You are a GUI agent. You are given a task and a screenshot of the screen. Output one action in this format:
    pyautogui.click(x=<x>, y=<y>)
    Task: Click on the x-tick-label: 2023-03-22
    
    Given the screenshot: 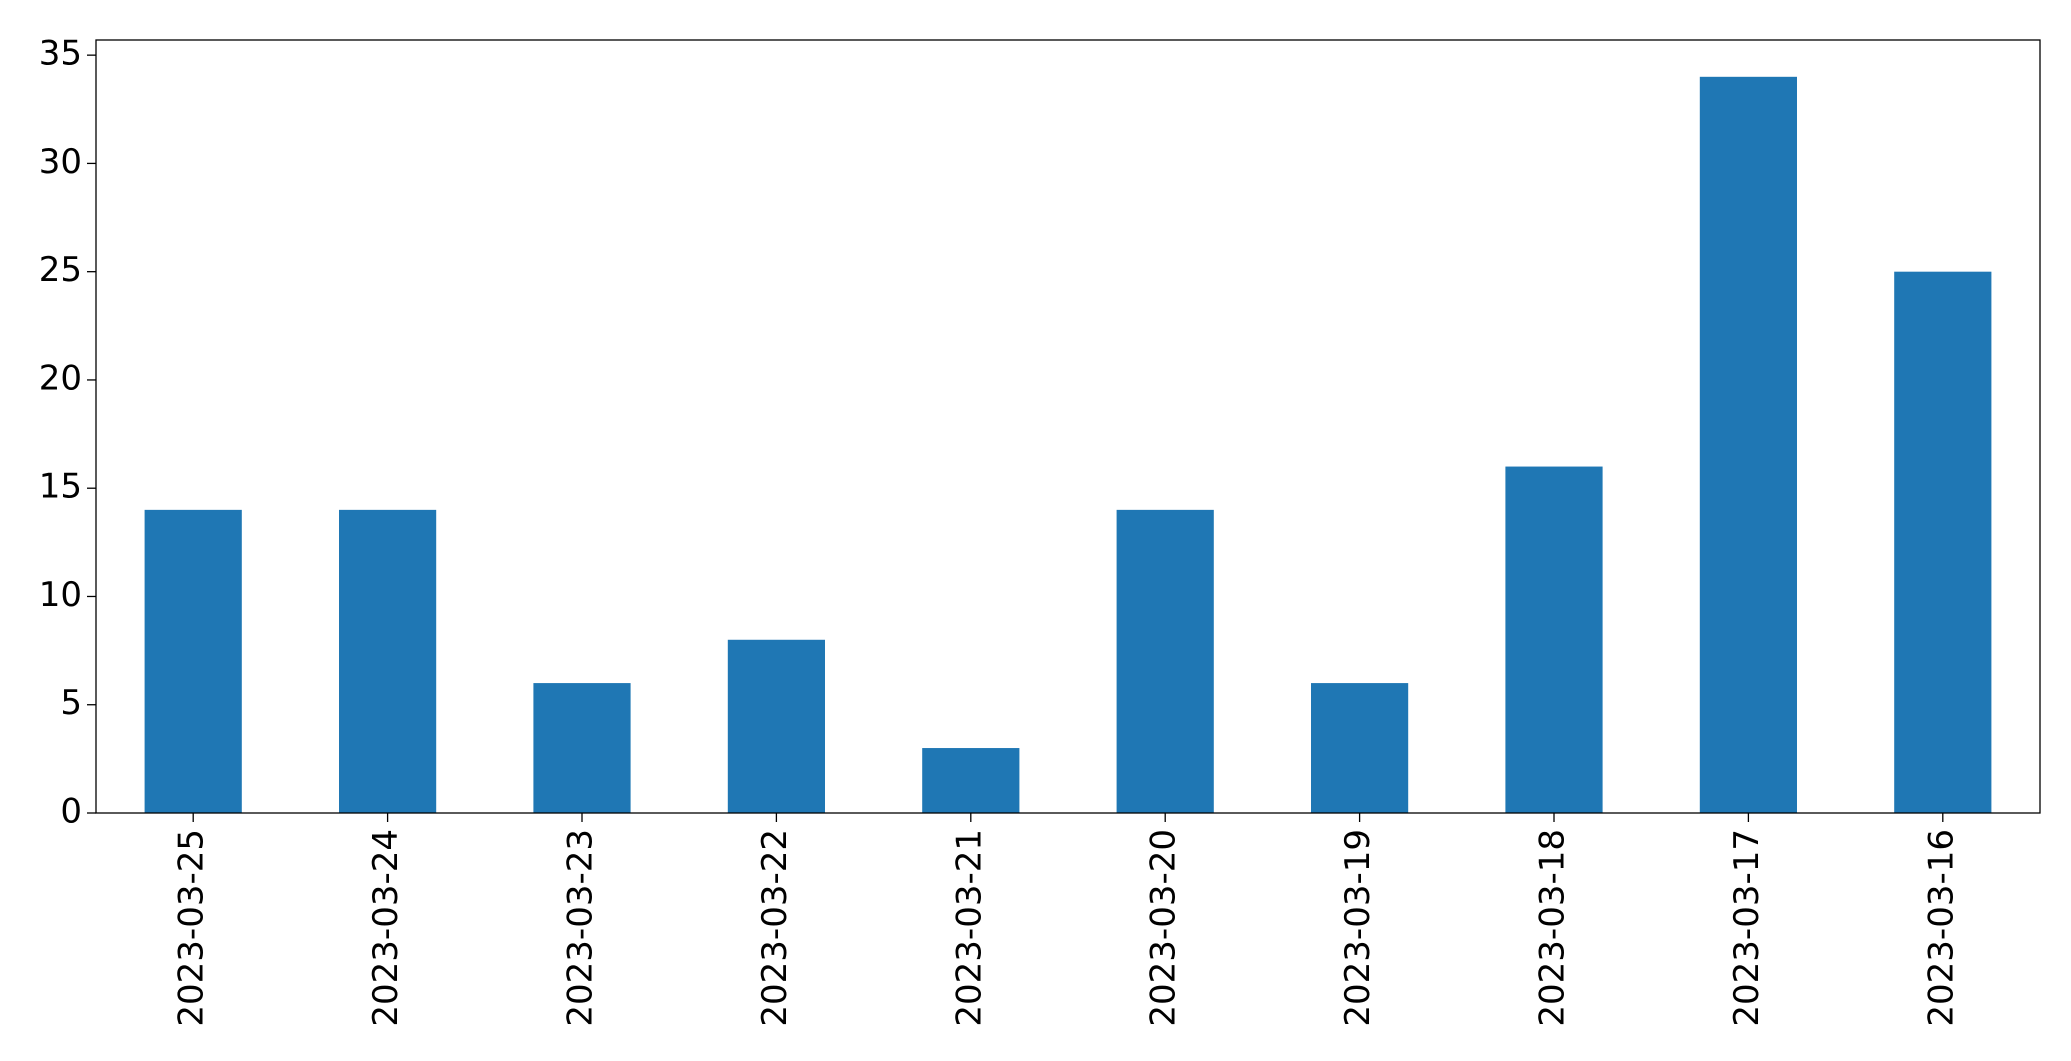 What is the action you would take?
    pyautogui.click(x=775, y=928)
    